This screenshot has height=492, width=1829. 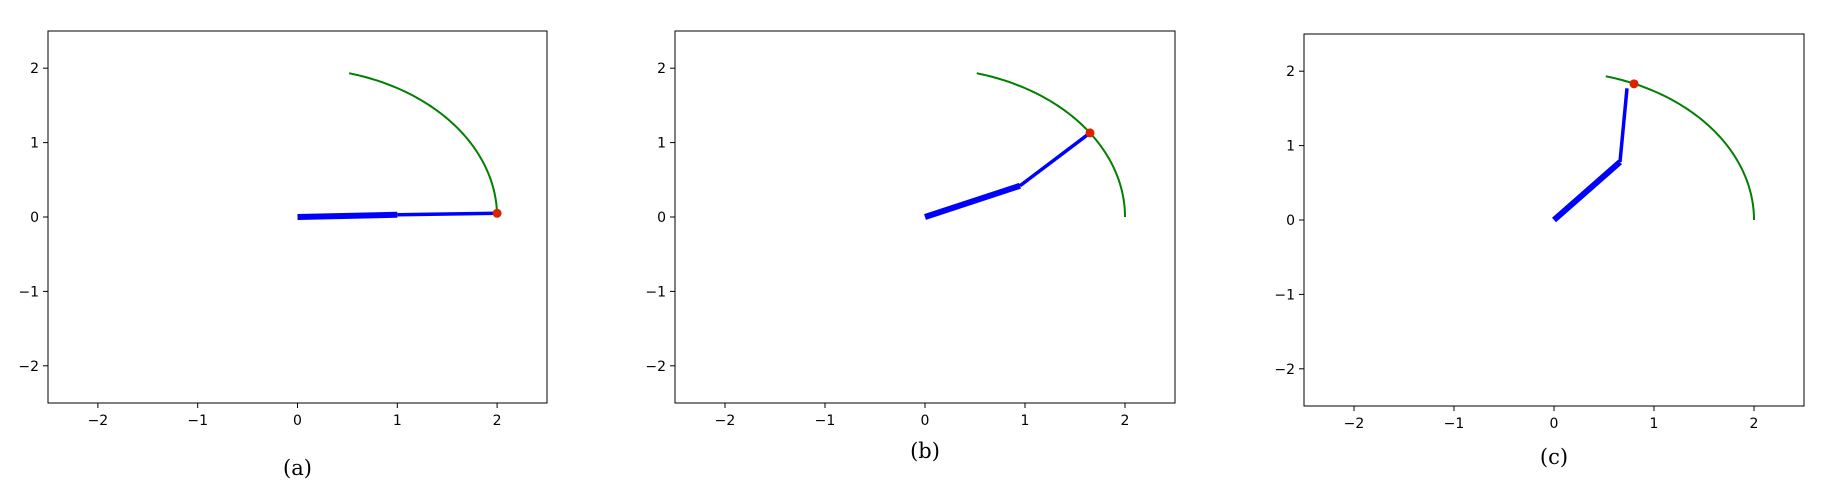 What do you see at coordinates (1554, 457) in the screenshot?
I see `subplot-caption: (c)` at bounding box center [1554, 457].